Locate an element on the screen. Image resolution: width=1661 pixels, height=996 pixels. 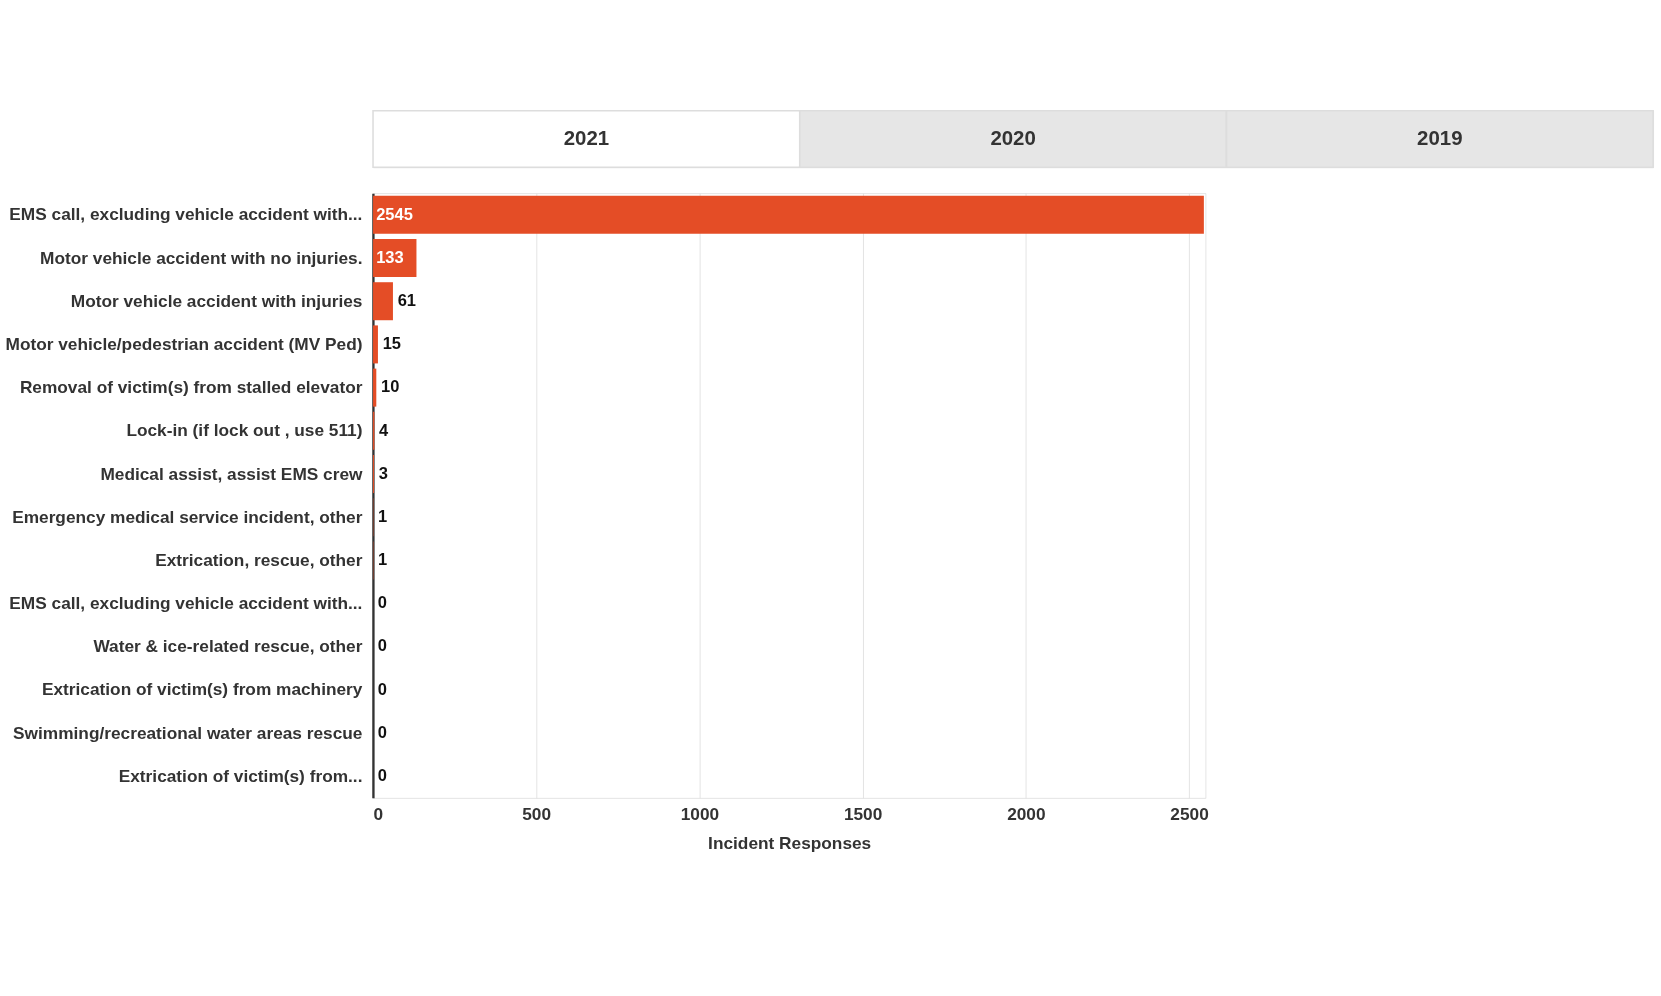
y-tick-label: Extrication, rescue, other is located at coordinates (259, 559).